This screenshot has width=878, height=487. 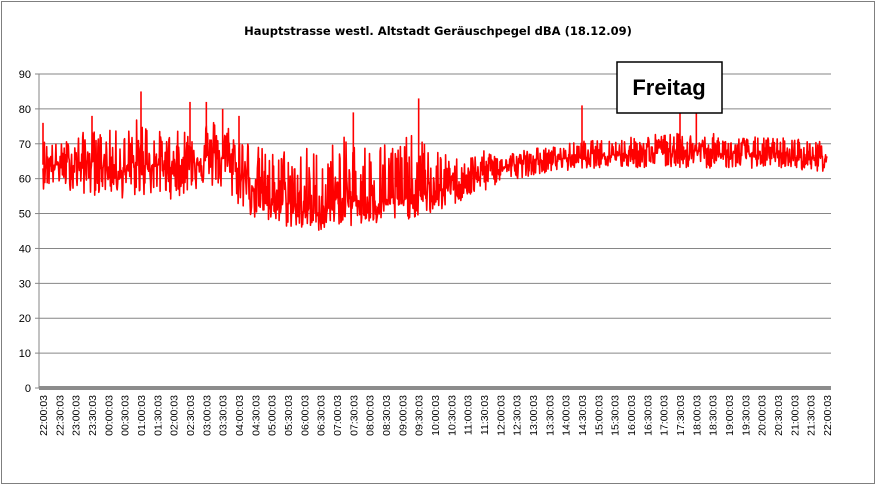 What do you see at coordinates (28, 389) in the screenshot?
I see `y-tick-label: 0` at bounding box center [28, 389].